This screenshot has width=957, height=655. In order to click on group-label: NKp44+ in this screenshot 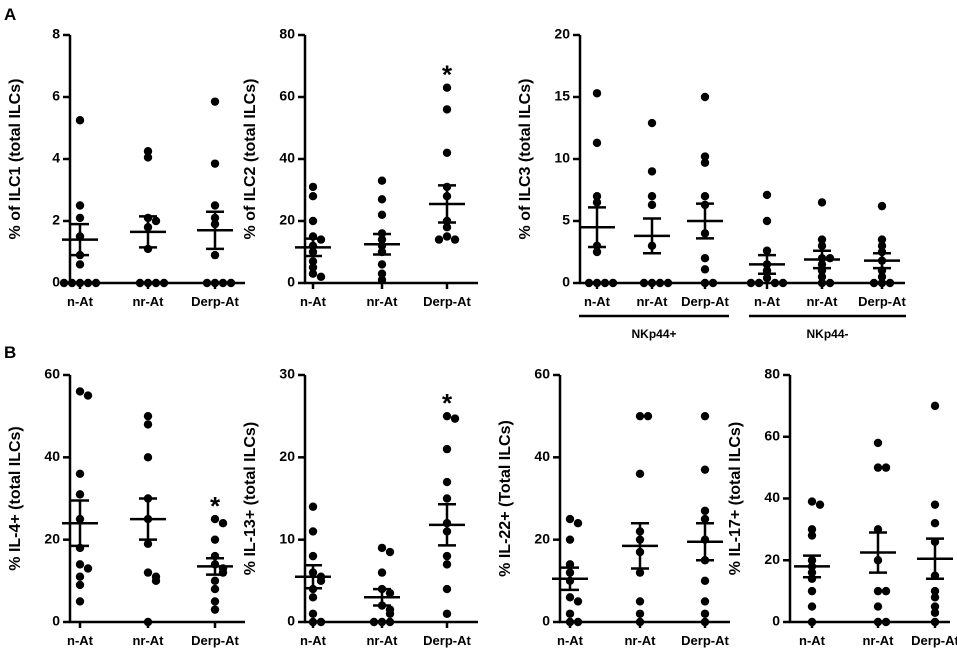, I will do `click(653, 334)`.